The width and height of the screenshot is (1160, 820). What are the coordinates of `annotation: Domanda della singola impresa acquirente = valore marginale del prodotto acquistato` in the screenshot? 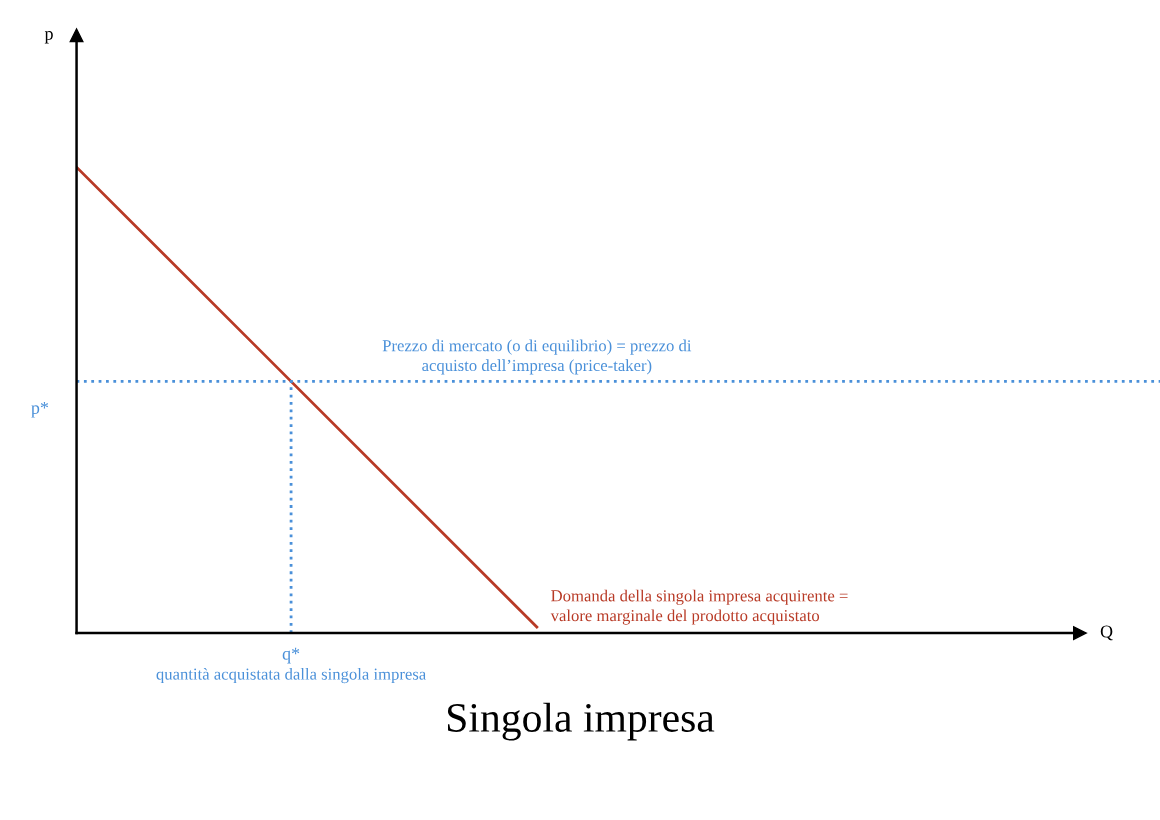 It's located at (699, 607).